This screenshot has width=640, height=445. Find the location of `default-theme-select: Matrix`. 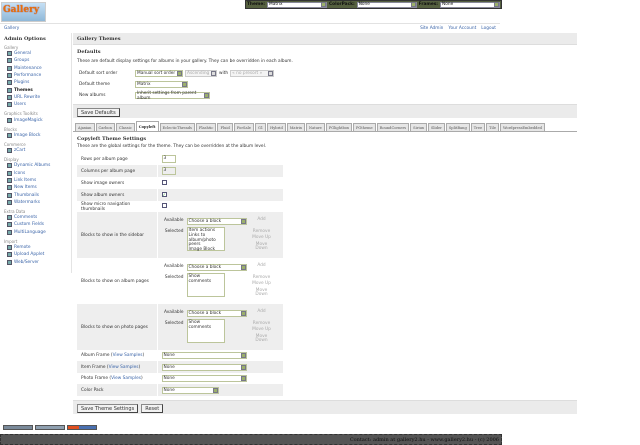

default-theme-select: Matrix is located at coordinates (161, 84).